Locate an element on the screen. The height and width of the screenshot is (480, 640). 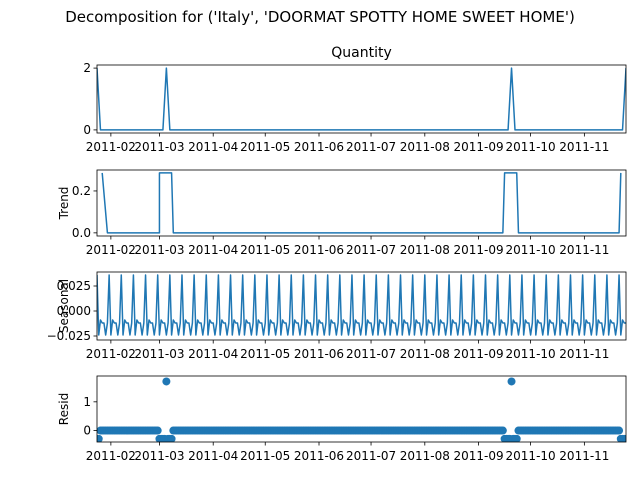
y-axis-label: Resid is located at coordinates (64, 409).